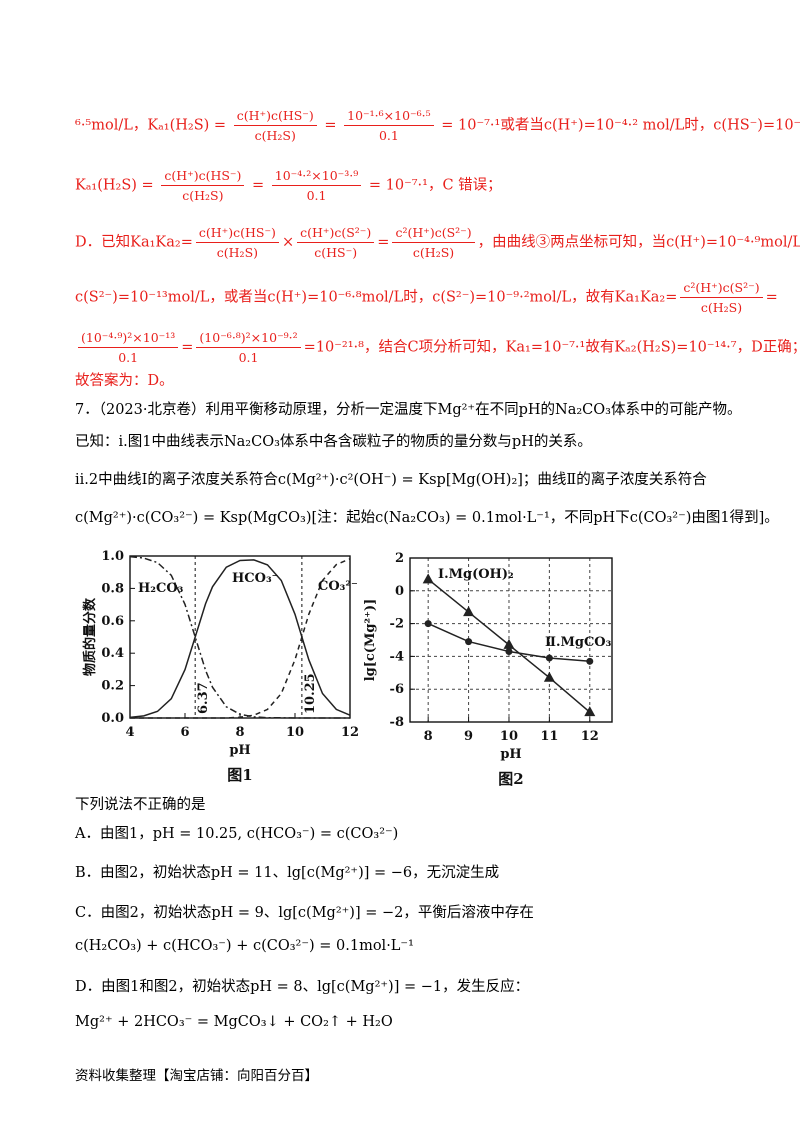  I want to click on y-tick-label: -6, so click(397, 689).